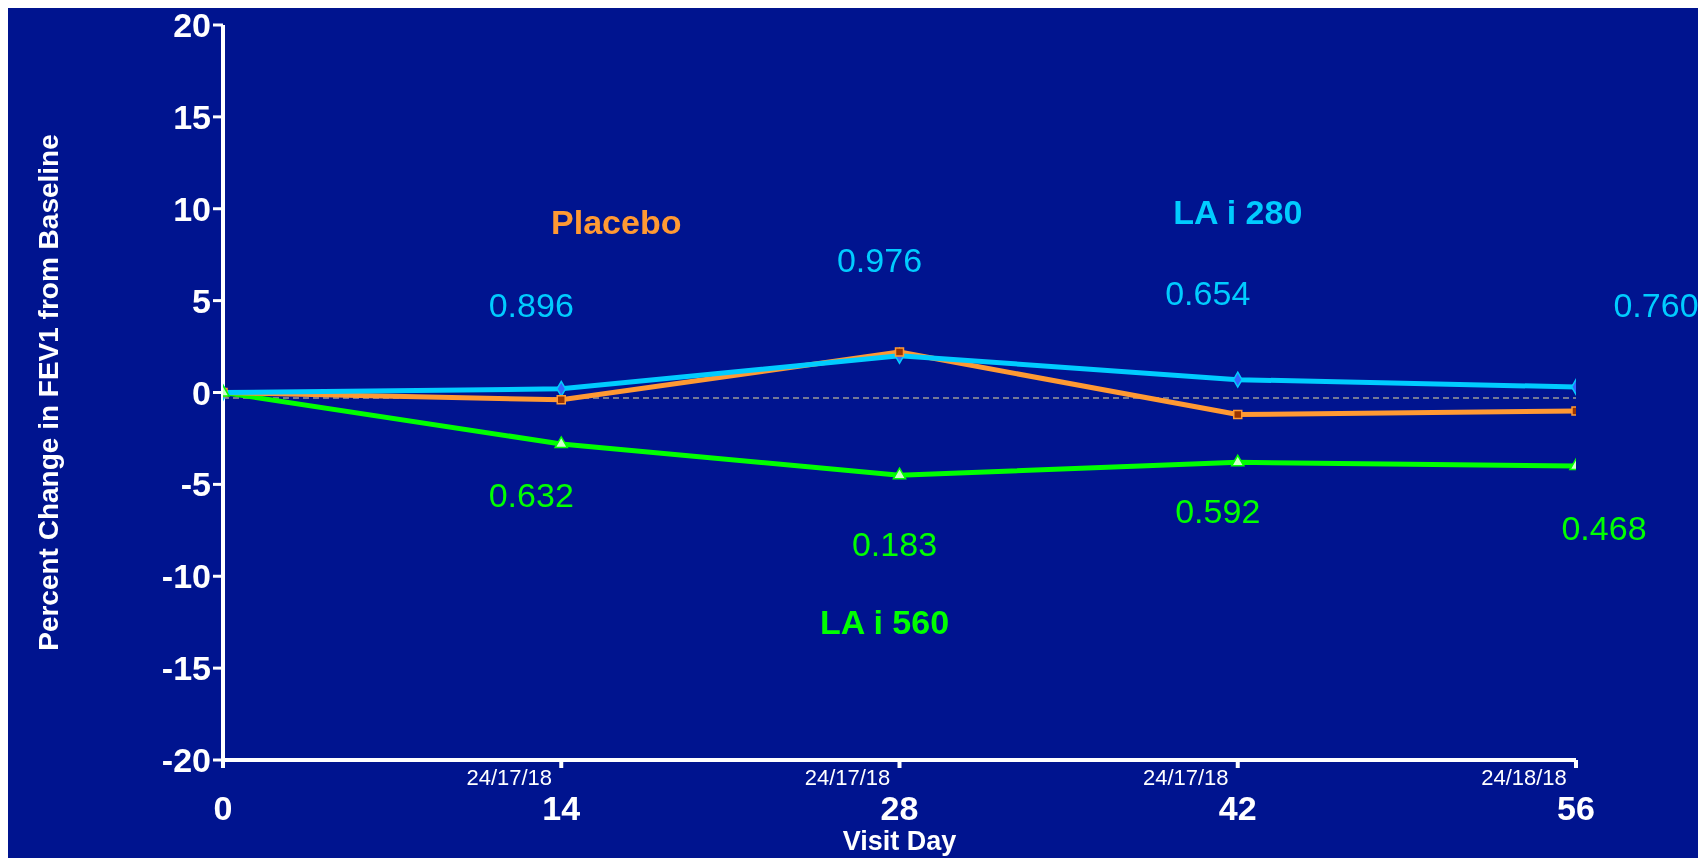 The width and height of the screenshot is (1705, 867). What do you see at coordinates (192, 25) in the screenshot?
I see `y-tick-label: 20` at bounding box center [192, 25].